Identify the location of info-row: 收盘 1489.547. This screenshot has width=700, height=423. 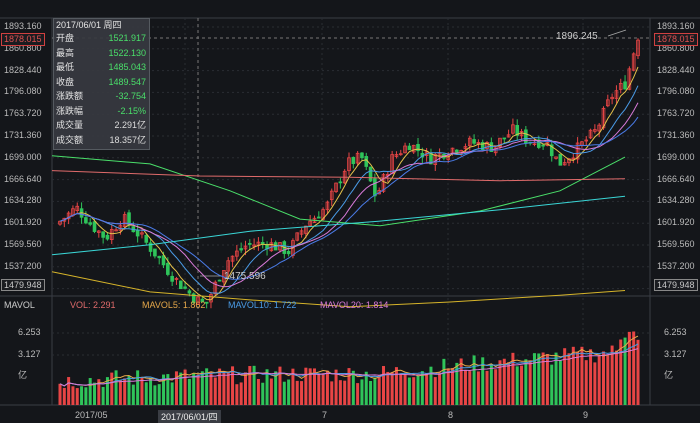
(101, 82).